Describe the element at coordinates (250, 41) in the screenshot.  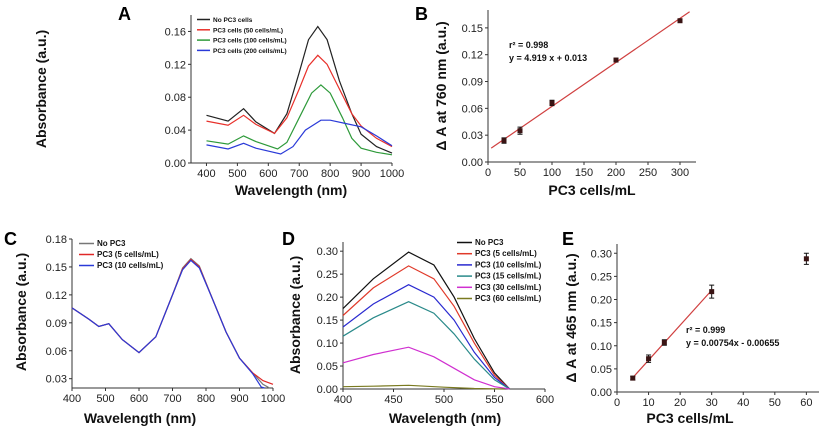
I see `legend-label: PC3 cells (100 cells/mL)` at that location.